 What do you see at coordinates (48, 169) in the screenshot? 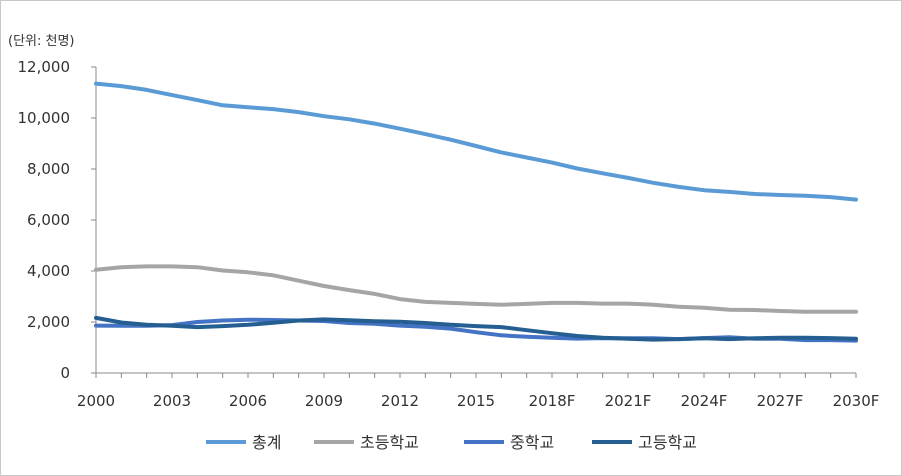
I see `y-tick-label: 8,000` at bounding box center [48, 169].